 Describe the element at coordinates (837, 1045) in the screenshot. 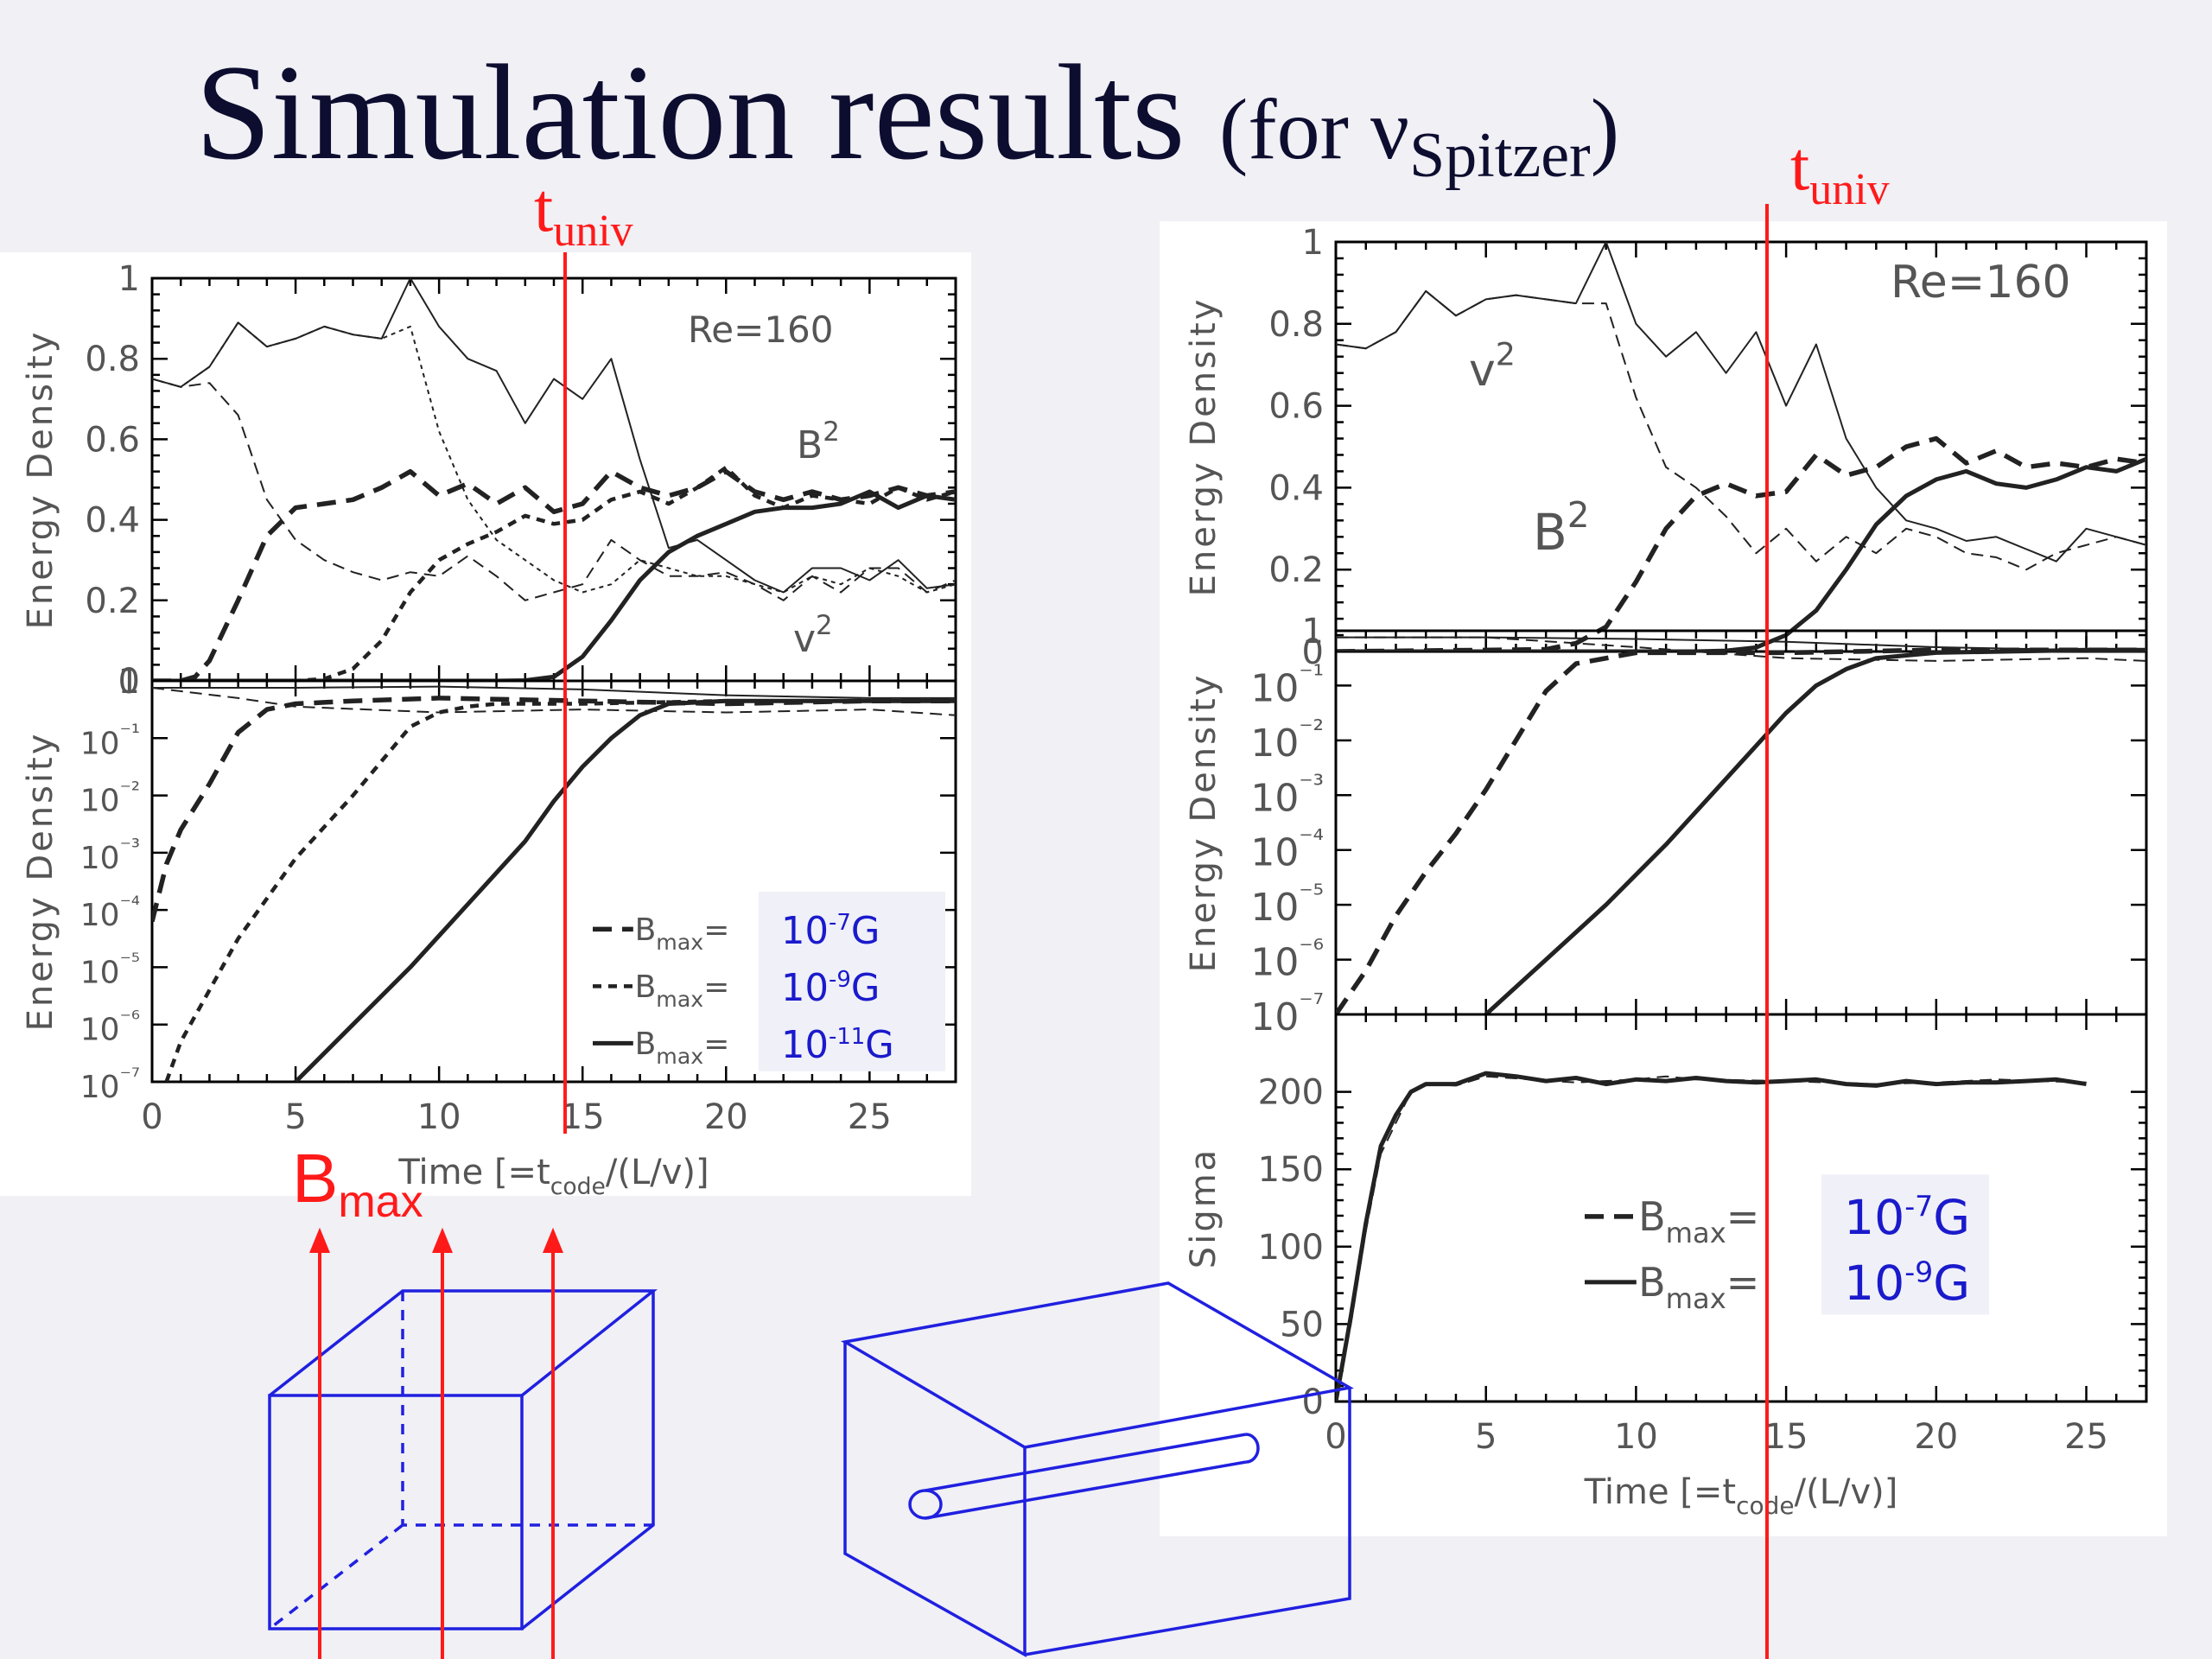

I see `legend-value: 10-11G` at that location.